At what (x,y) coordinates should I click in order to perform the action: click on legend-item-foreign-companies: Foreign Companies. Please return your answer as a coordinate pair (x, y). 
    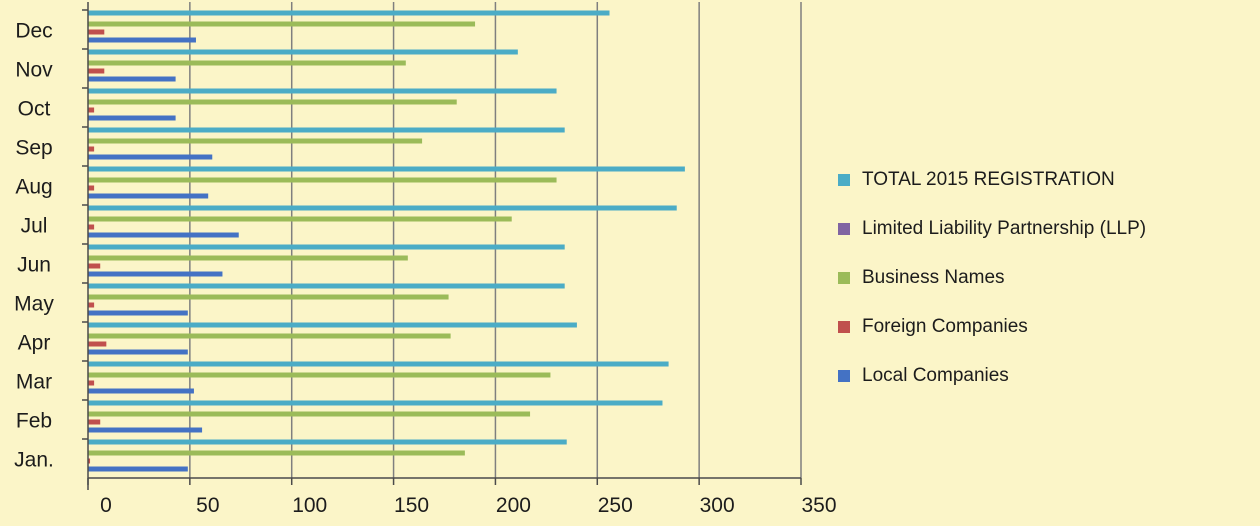
    Looking at the image, I should click on (933, 326).